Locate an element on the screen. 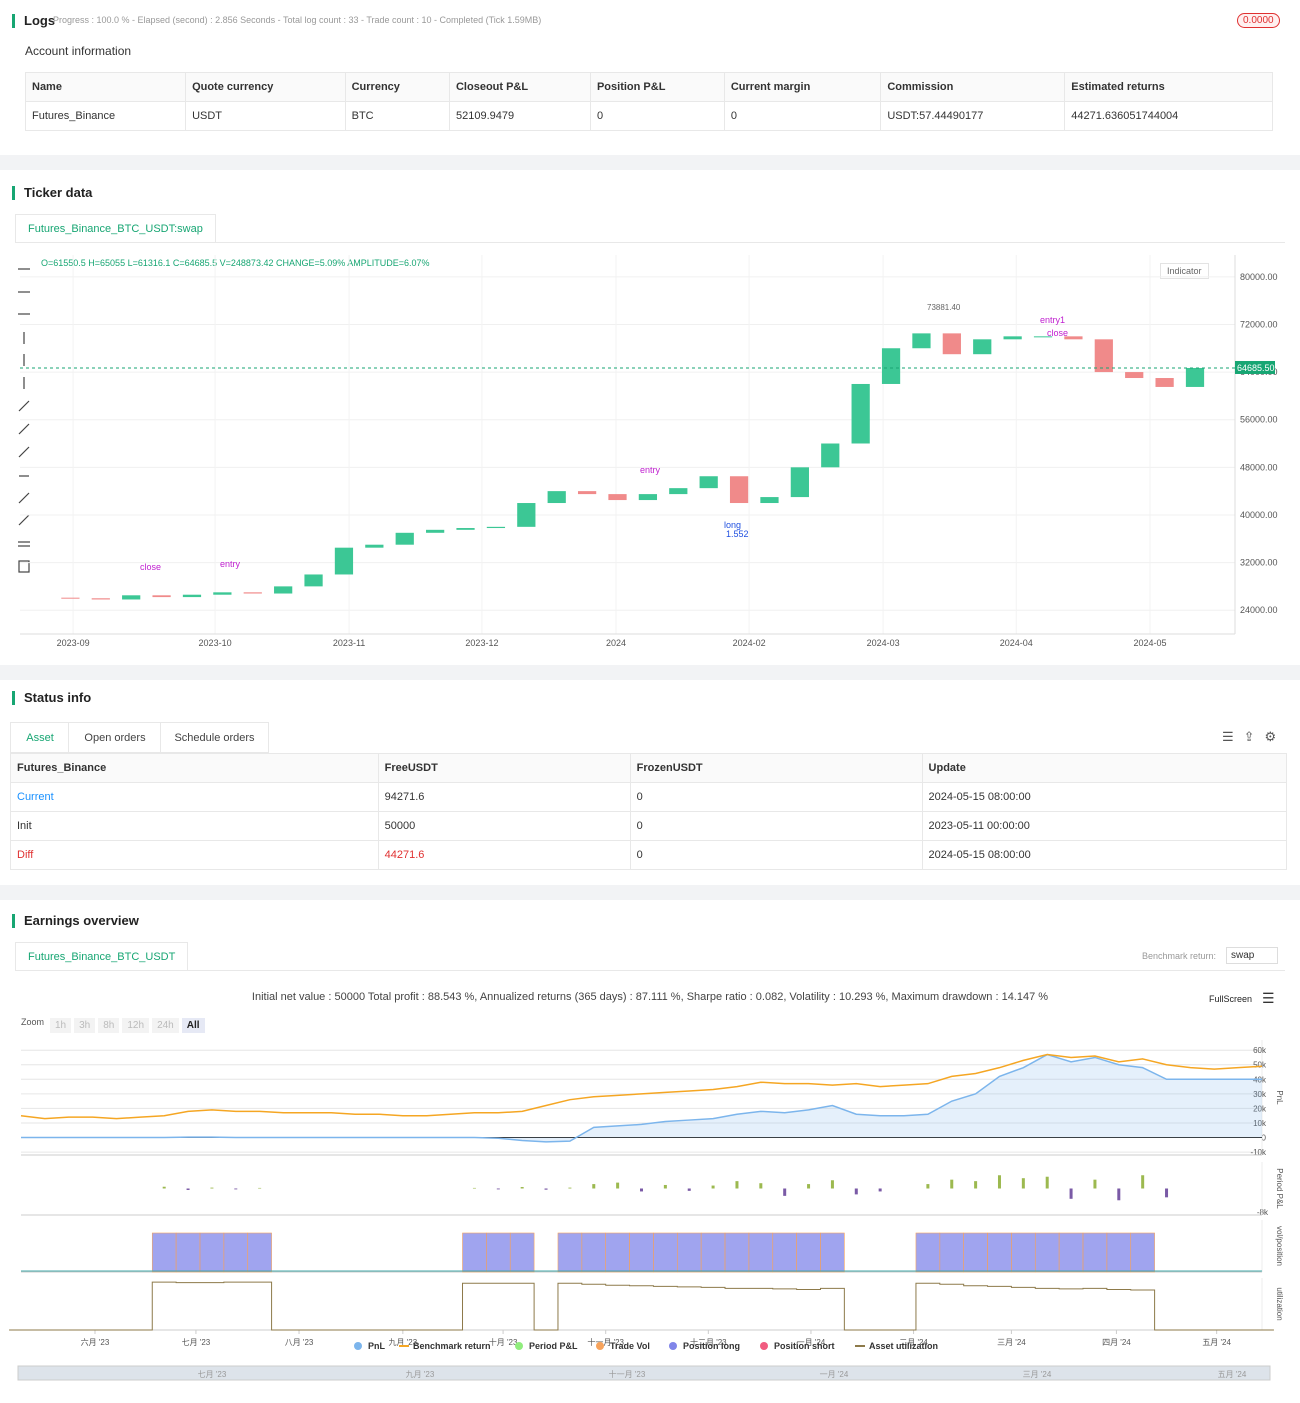 Image resolution: width=1300 pixels, height=1403 pixels. zoom-button: 3h is located at coordinates (85, 1025).